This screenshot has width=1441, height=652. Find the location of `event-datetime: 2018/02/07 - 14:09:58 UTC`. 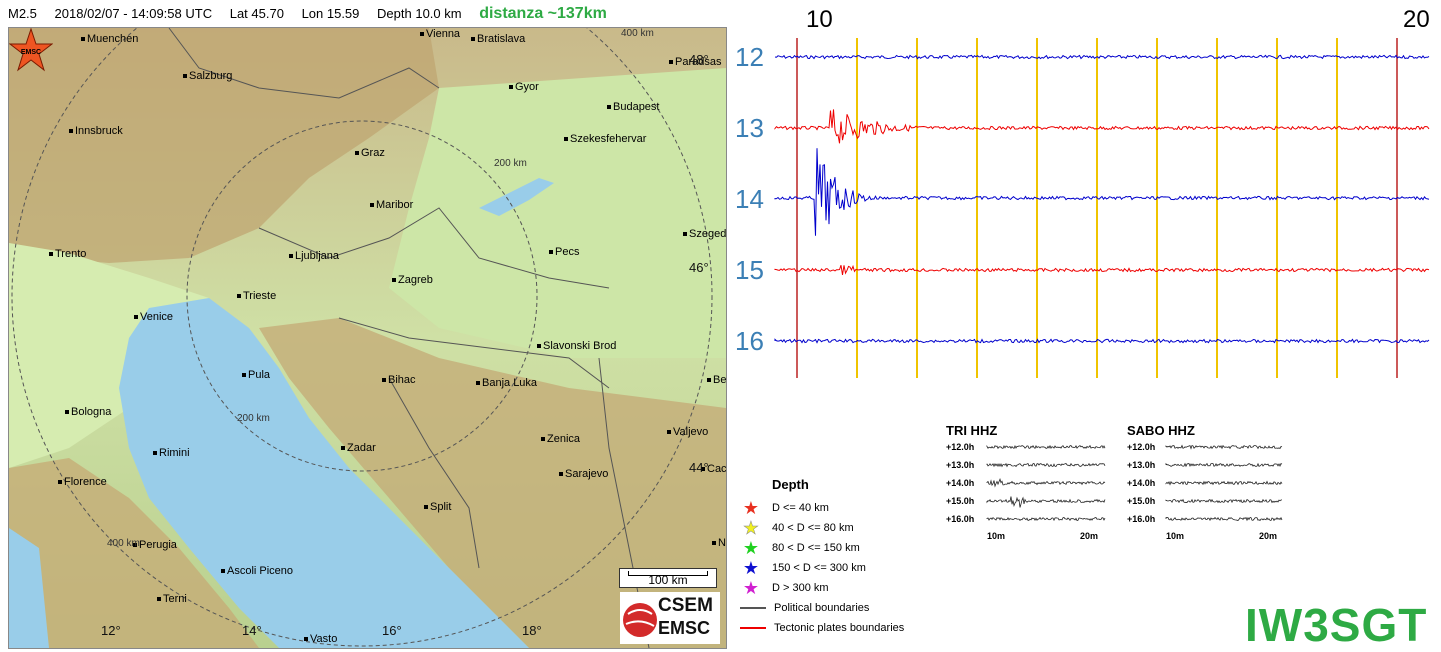

event-datetime: 2018/02/07 - 14:09:58 UTC is located at coordinates (133, 13).